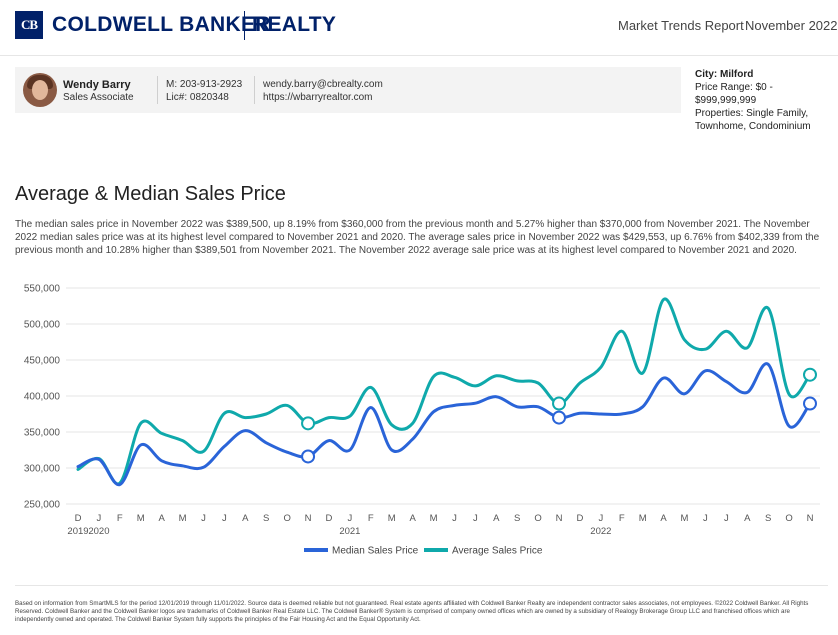 This screenshot has width=838, height=635. Describe the element at coordinates (791, 25) in the screenshot. I see `report-date: November 2022` at that location.